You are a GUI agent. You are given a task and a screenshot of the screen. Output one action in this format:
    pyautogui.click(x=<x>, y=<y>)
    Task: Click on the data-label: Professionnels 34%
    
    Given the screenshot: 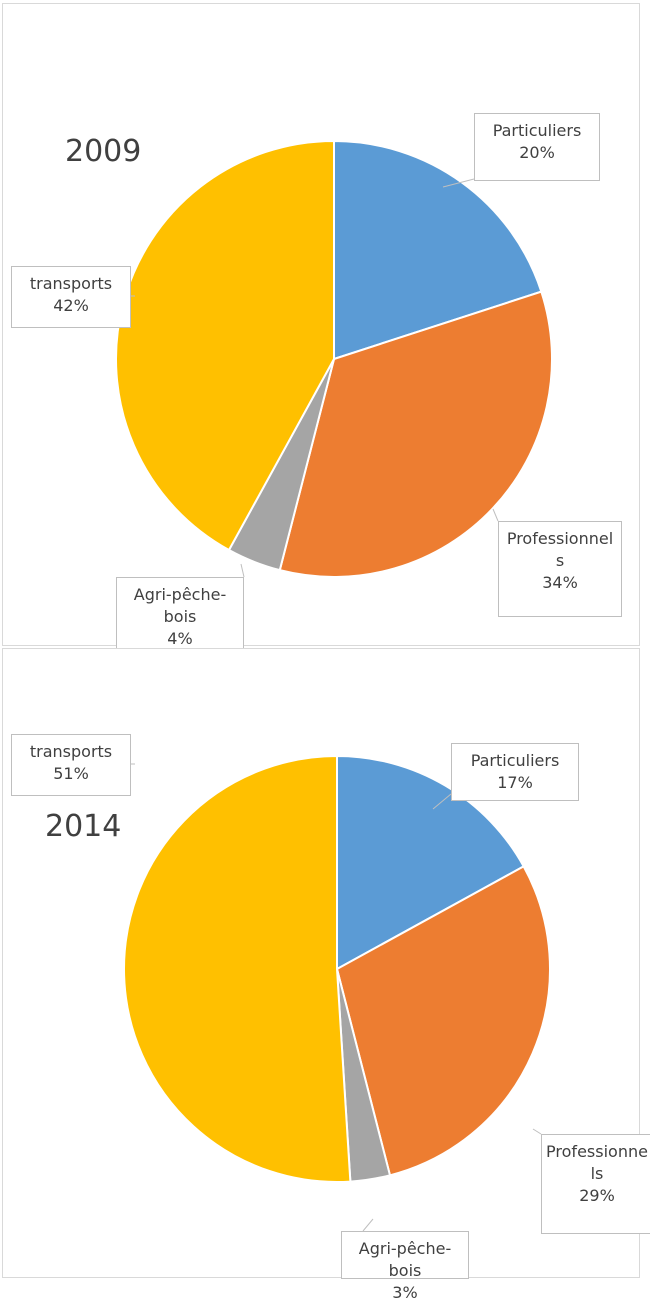 What is the action you would take?
    pyautogui.click(x=560, y=569)
    